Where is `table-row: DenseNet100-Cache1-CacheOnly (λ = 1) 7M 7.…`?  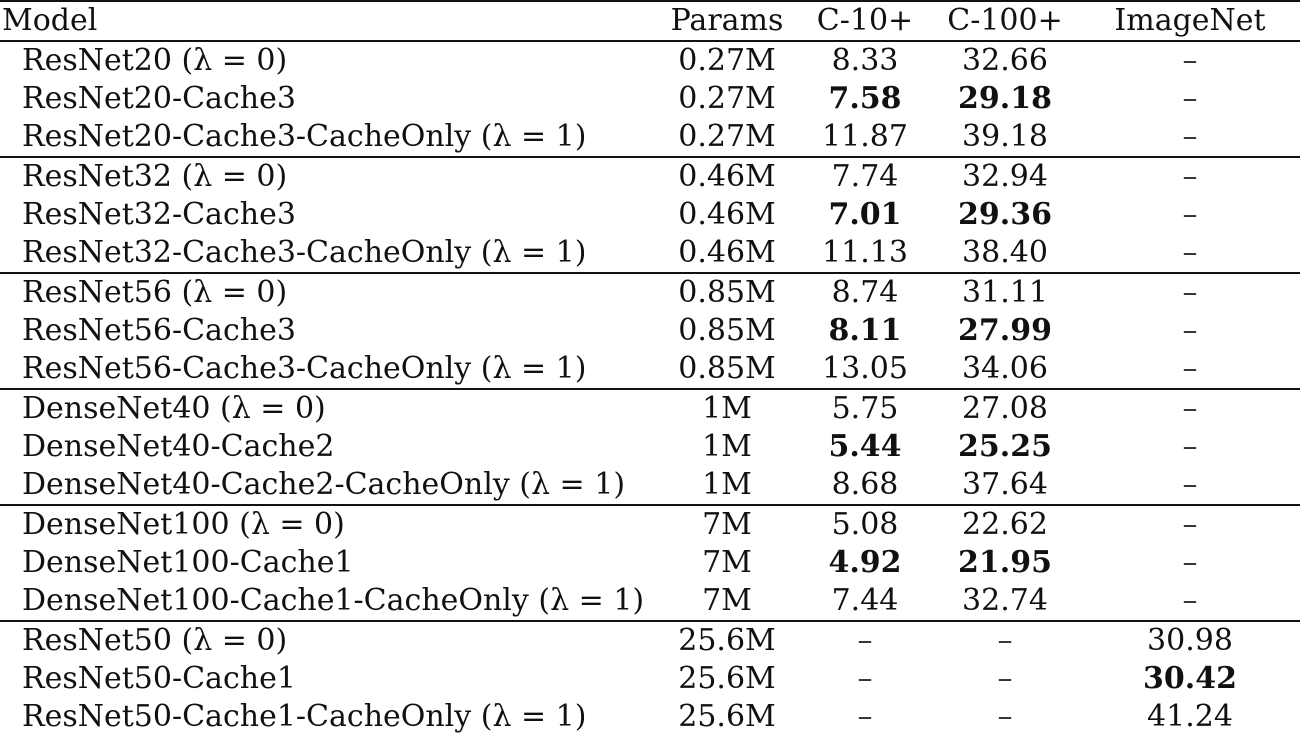 table-row: DenseNet100-Cache1-CacheOnly (λ = 1) 7M 7.… is located at coordinates (650, 601).